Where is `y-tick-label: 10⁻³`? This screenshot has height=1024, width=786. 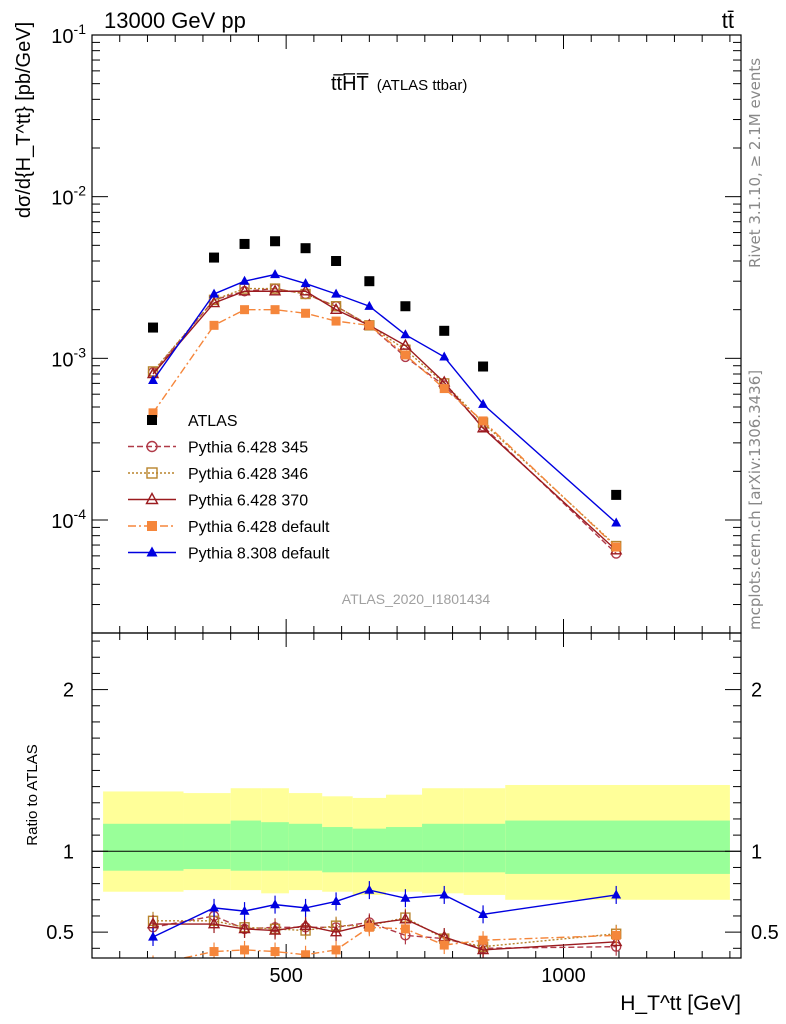 y-tick-label: 10⁻³ is located at coordinates (68, 357).